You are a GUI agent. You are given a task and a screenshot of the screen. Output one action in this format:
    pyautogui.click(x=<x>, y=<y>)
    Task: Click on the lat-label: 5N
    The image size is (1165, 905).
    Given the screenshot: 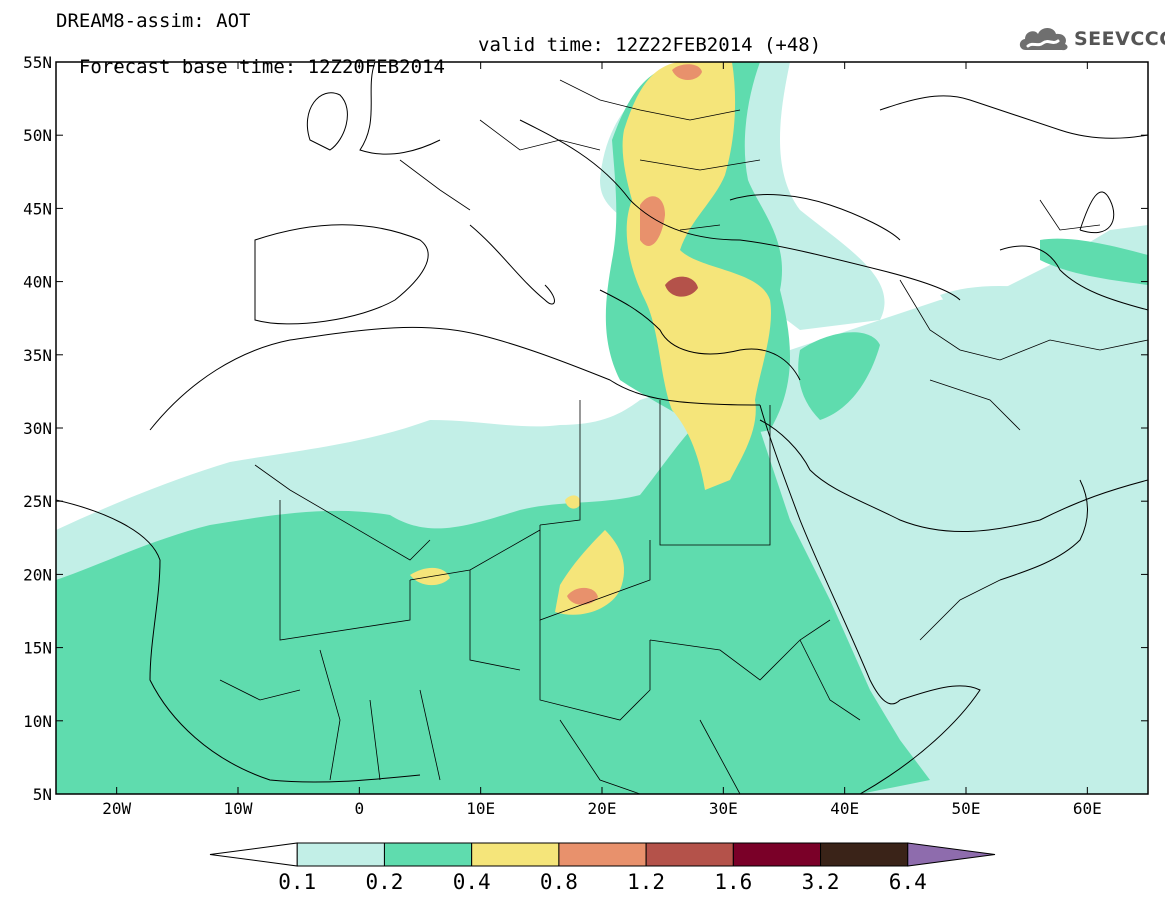 What is the action you would take?
    pyautogui.click(x=42, y=794)
    